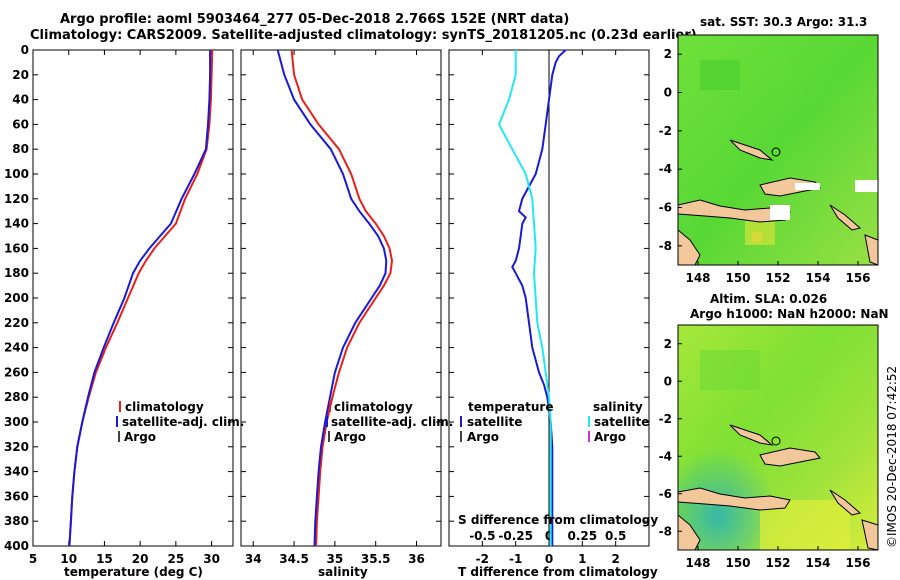  What do you see at coordinates (776, 152) in the screenshot?
I see `sst-argo-marker` at bounding box center [776, 152].